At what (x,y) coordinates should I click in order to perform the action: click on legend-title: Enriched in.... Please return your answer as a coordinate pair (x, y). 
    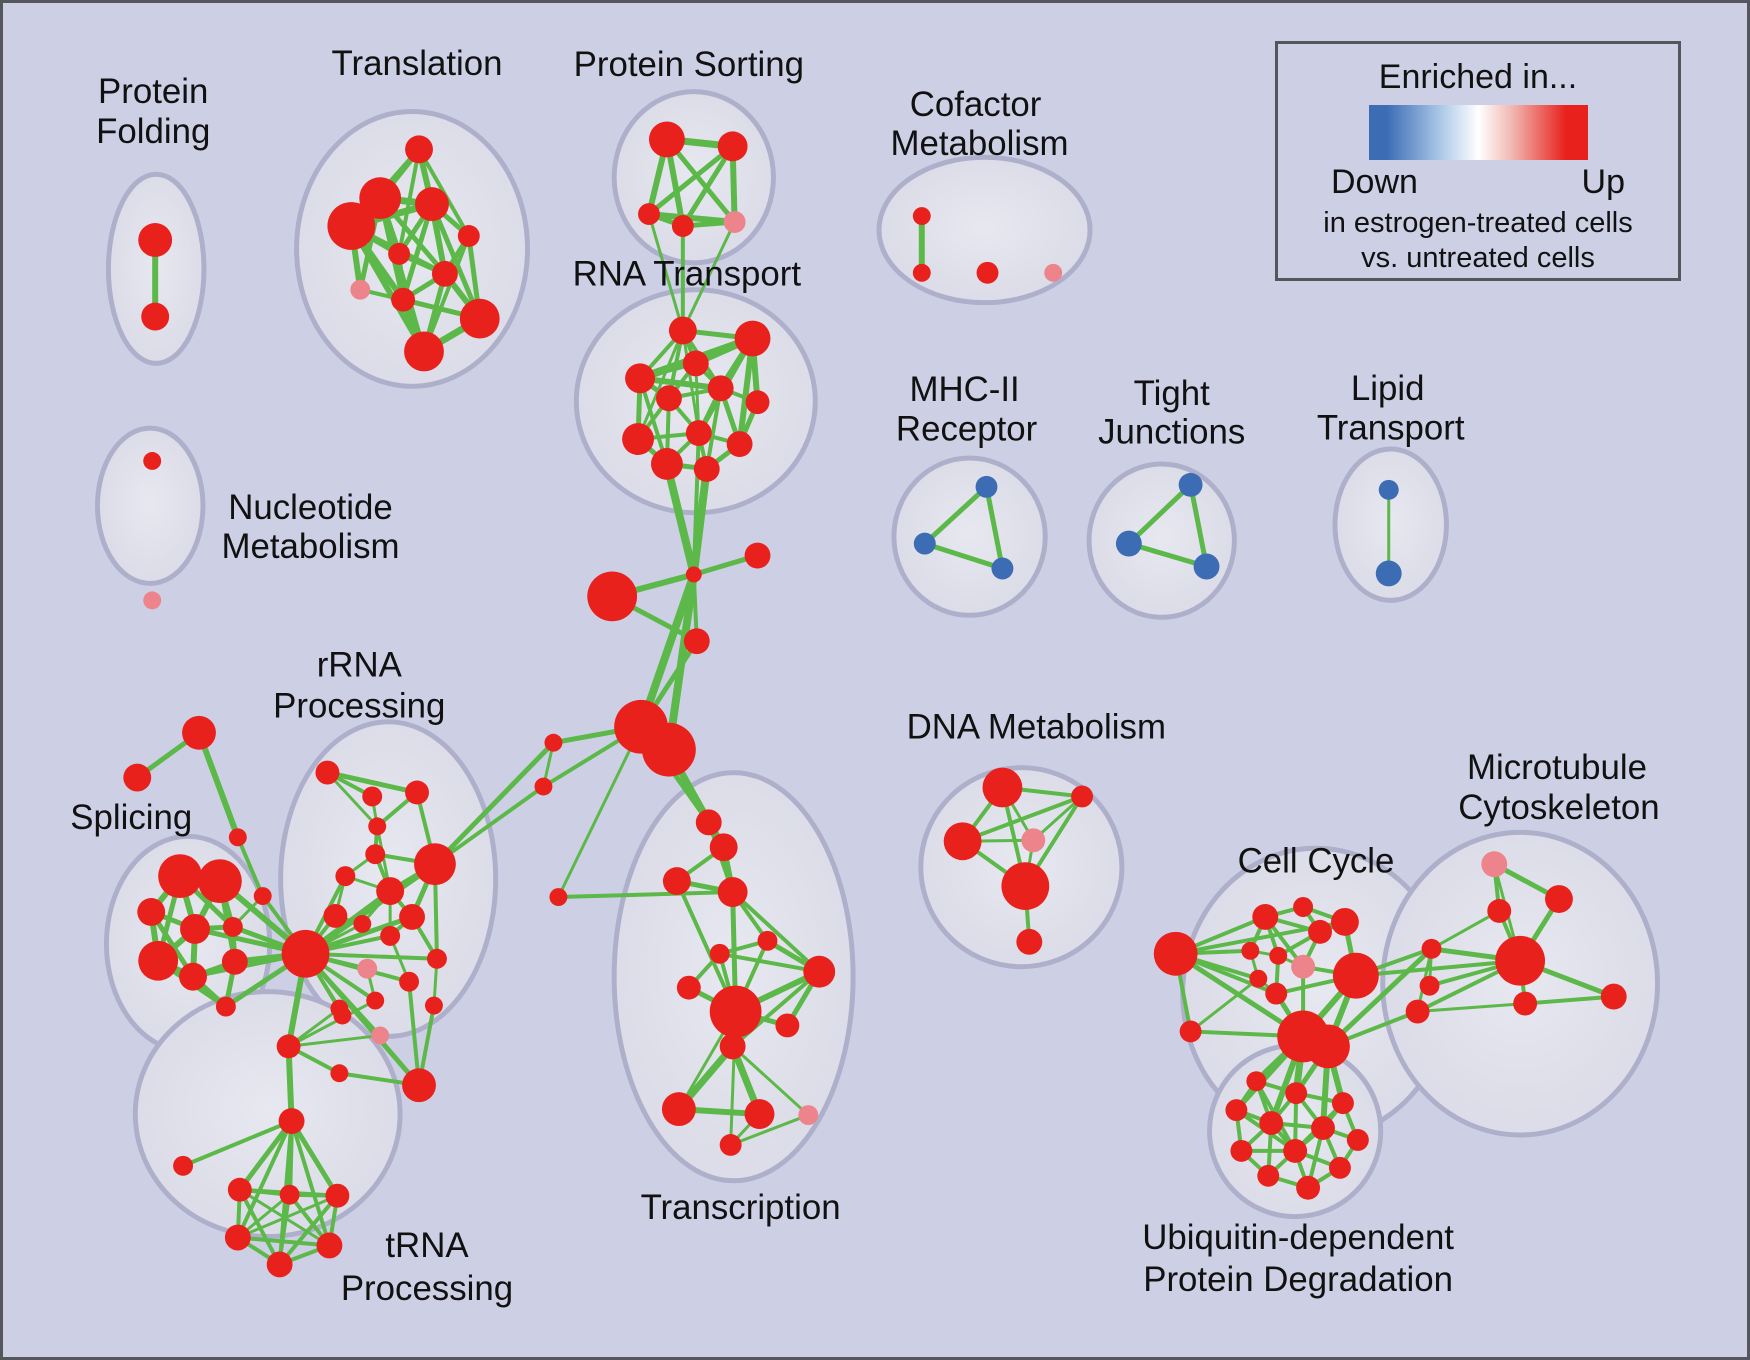
    Looking at the image, I should click on (1478, 77).